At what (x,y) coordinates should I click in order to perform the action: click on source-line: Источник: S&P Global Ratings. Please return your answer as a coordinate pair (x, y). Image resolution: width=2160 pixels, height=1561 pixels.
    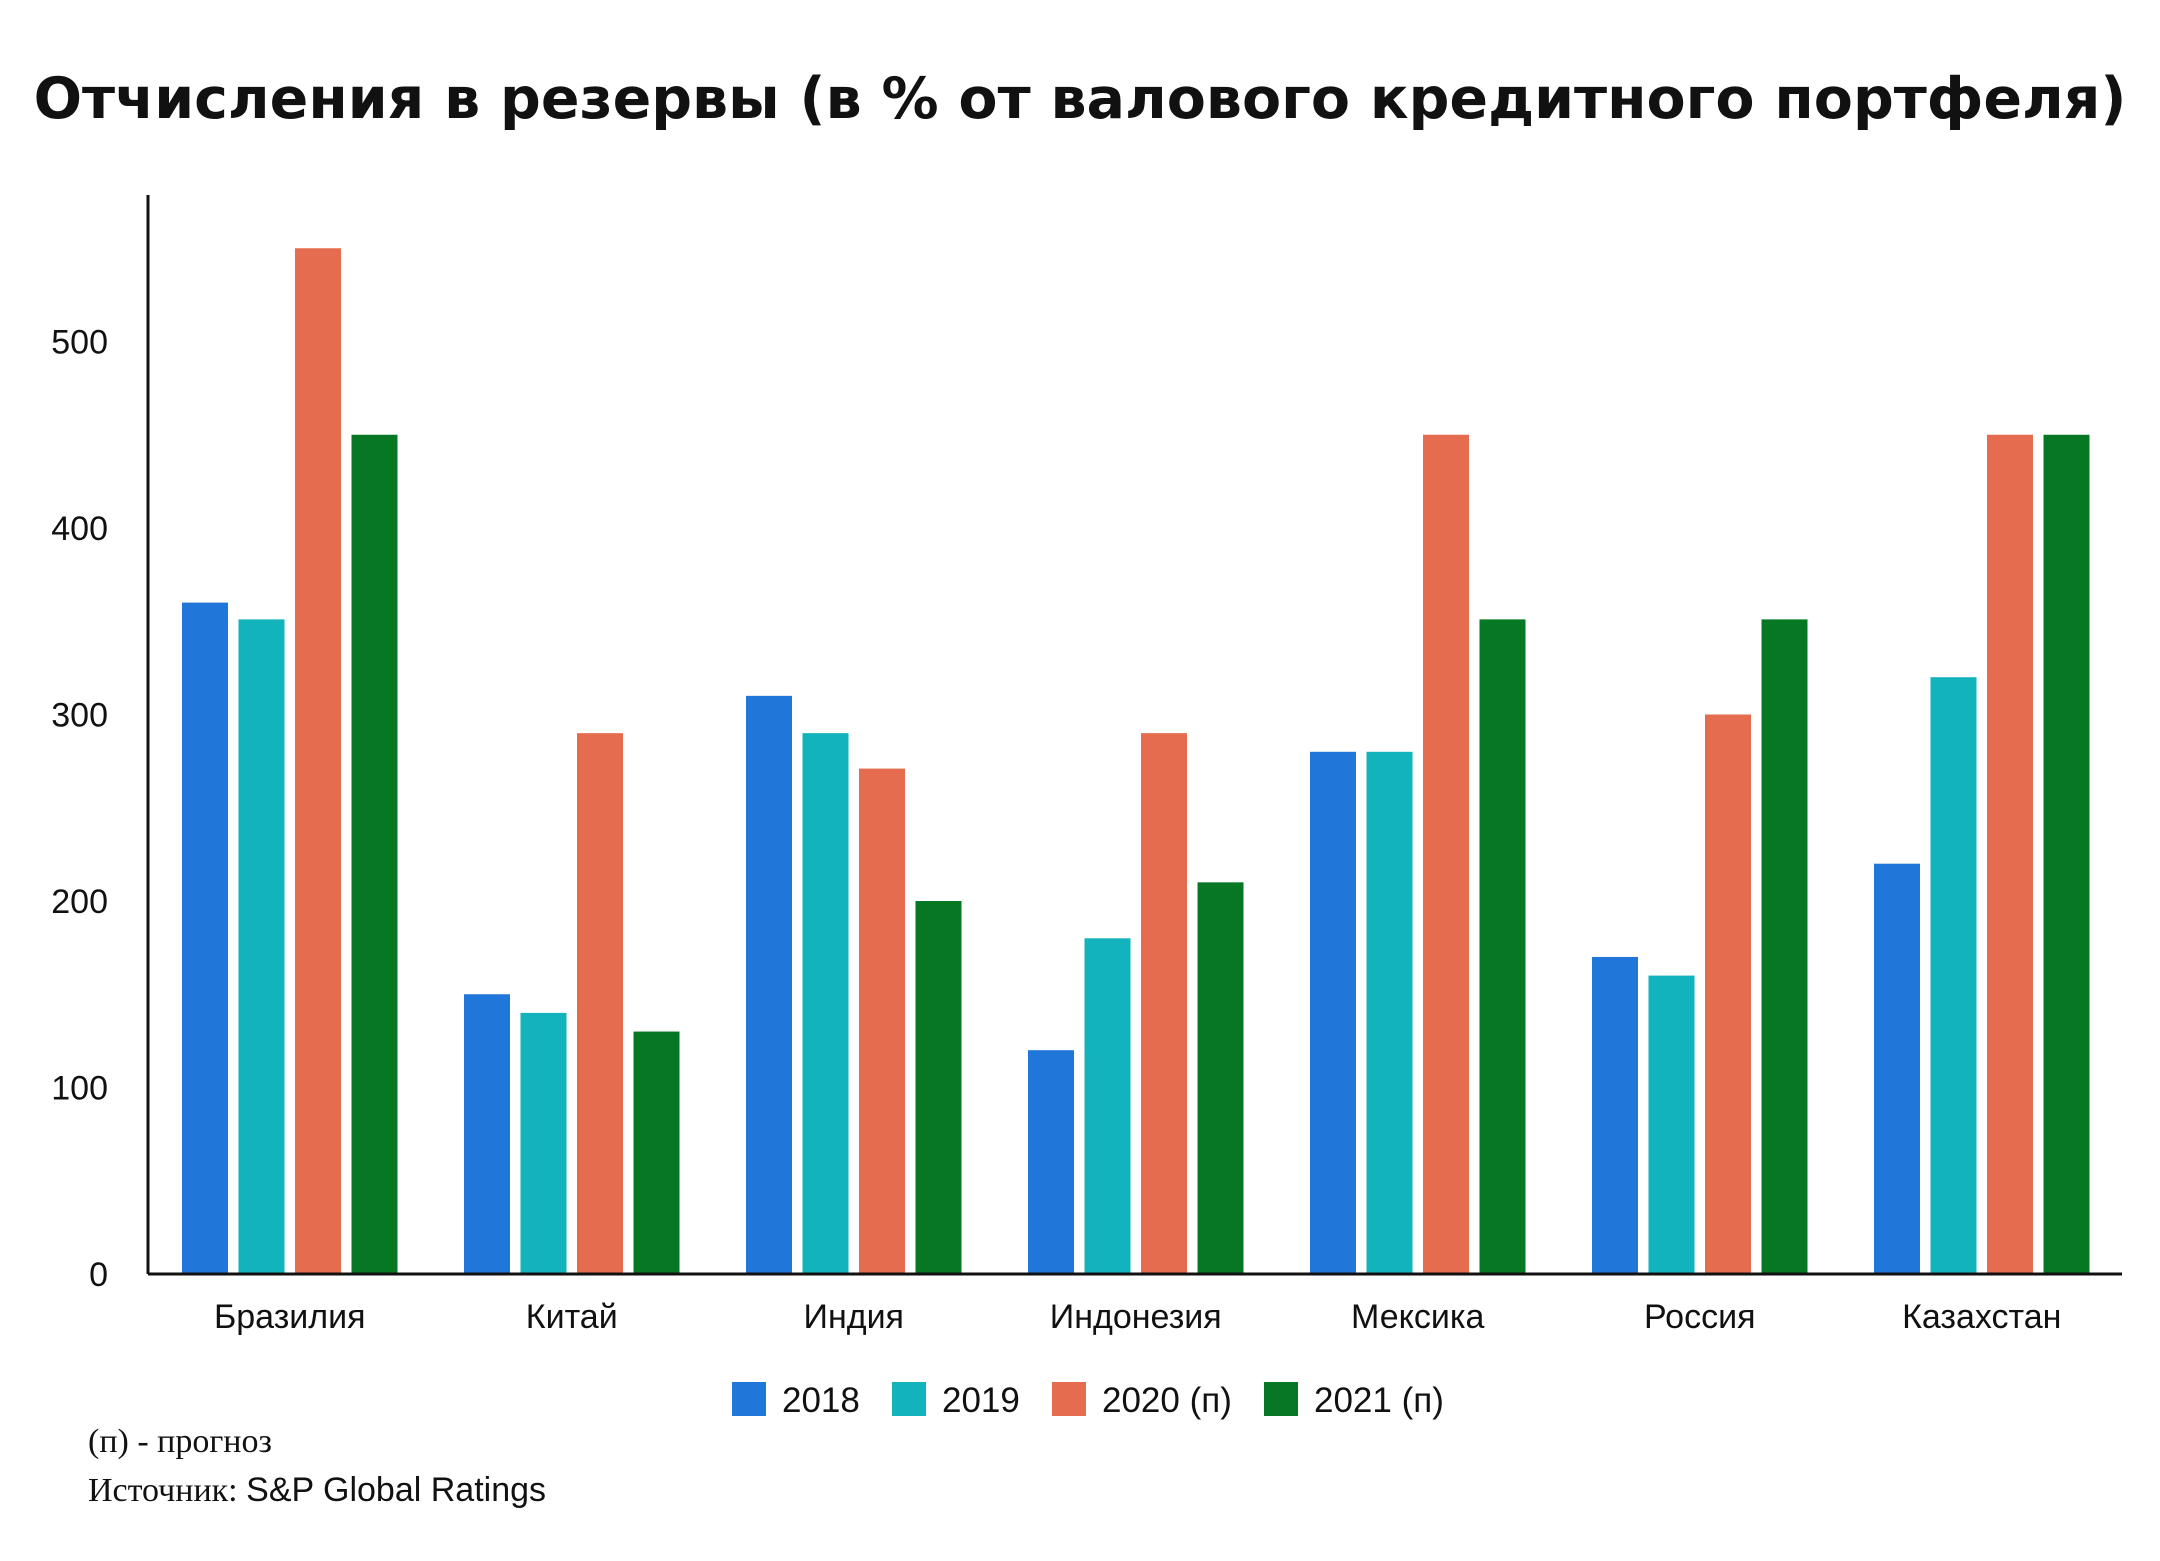
    Looking at the image, I should click on (317, 1490).